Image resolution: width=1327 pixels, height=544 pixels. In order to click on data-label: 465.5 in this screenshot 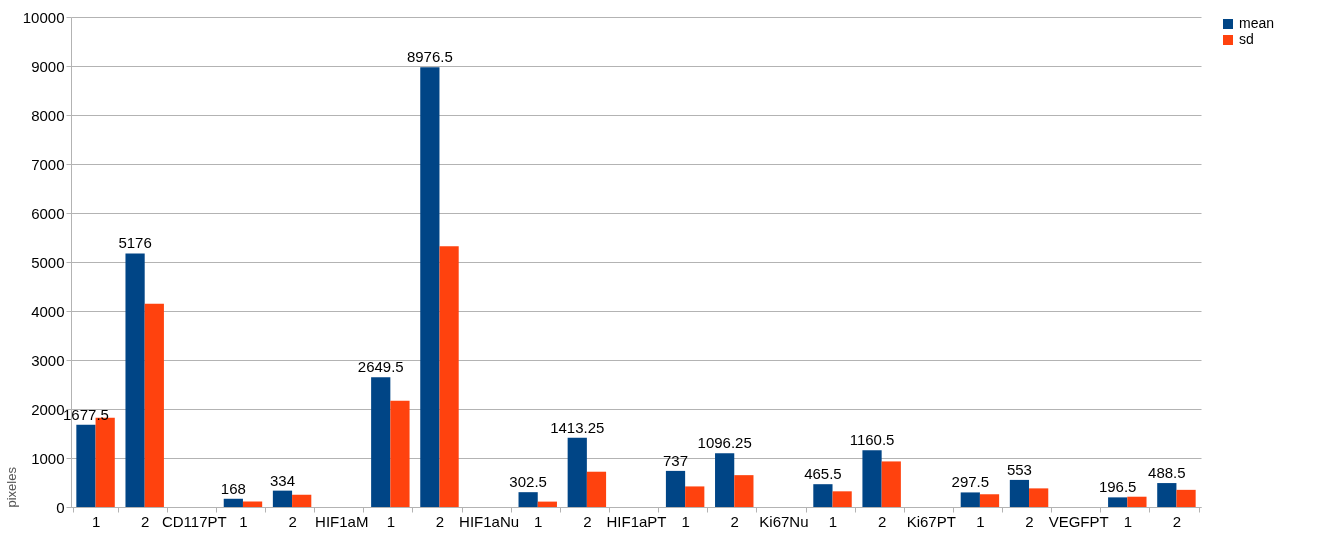, I will do `click(823, 474)`.